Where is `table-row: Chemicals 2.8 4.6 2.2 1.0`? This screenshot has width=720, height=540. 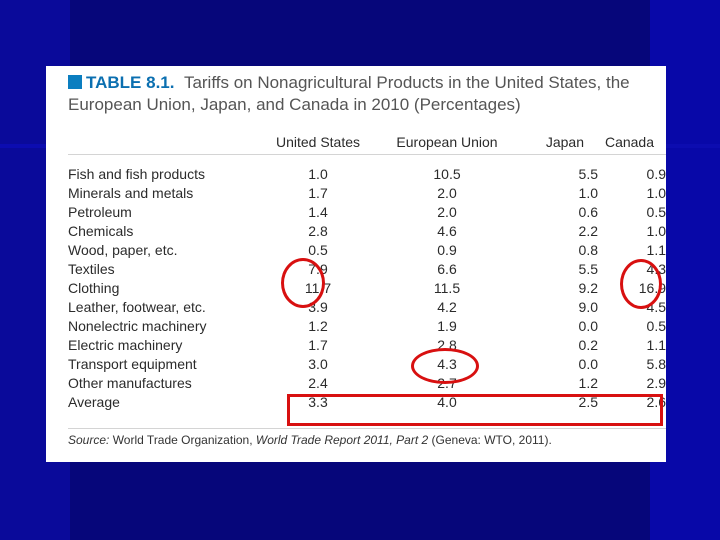
table-row: Chemicals 2.8 4.6 2.2 1.0 is located at coordinates (367, 231).